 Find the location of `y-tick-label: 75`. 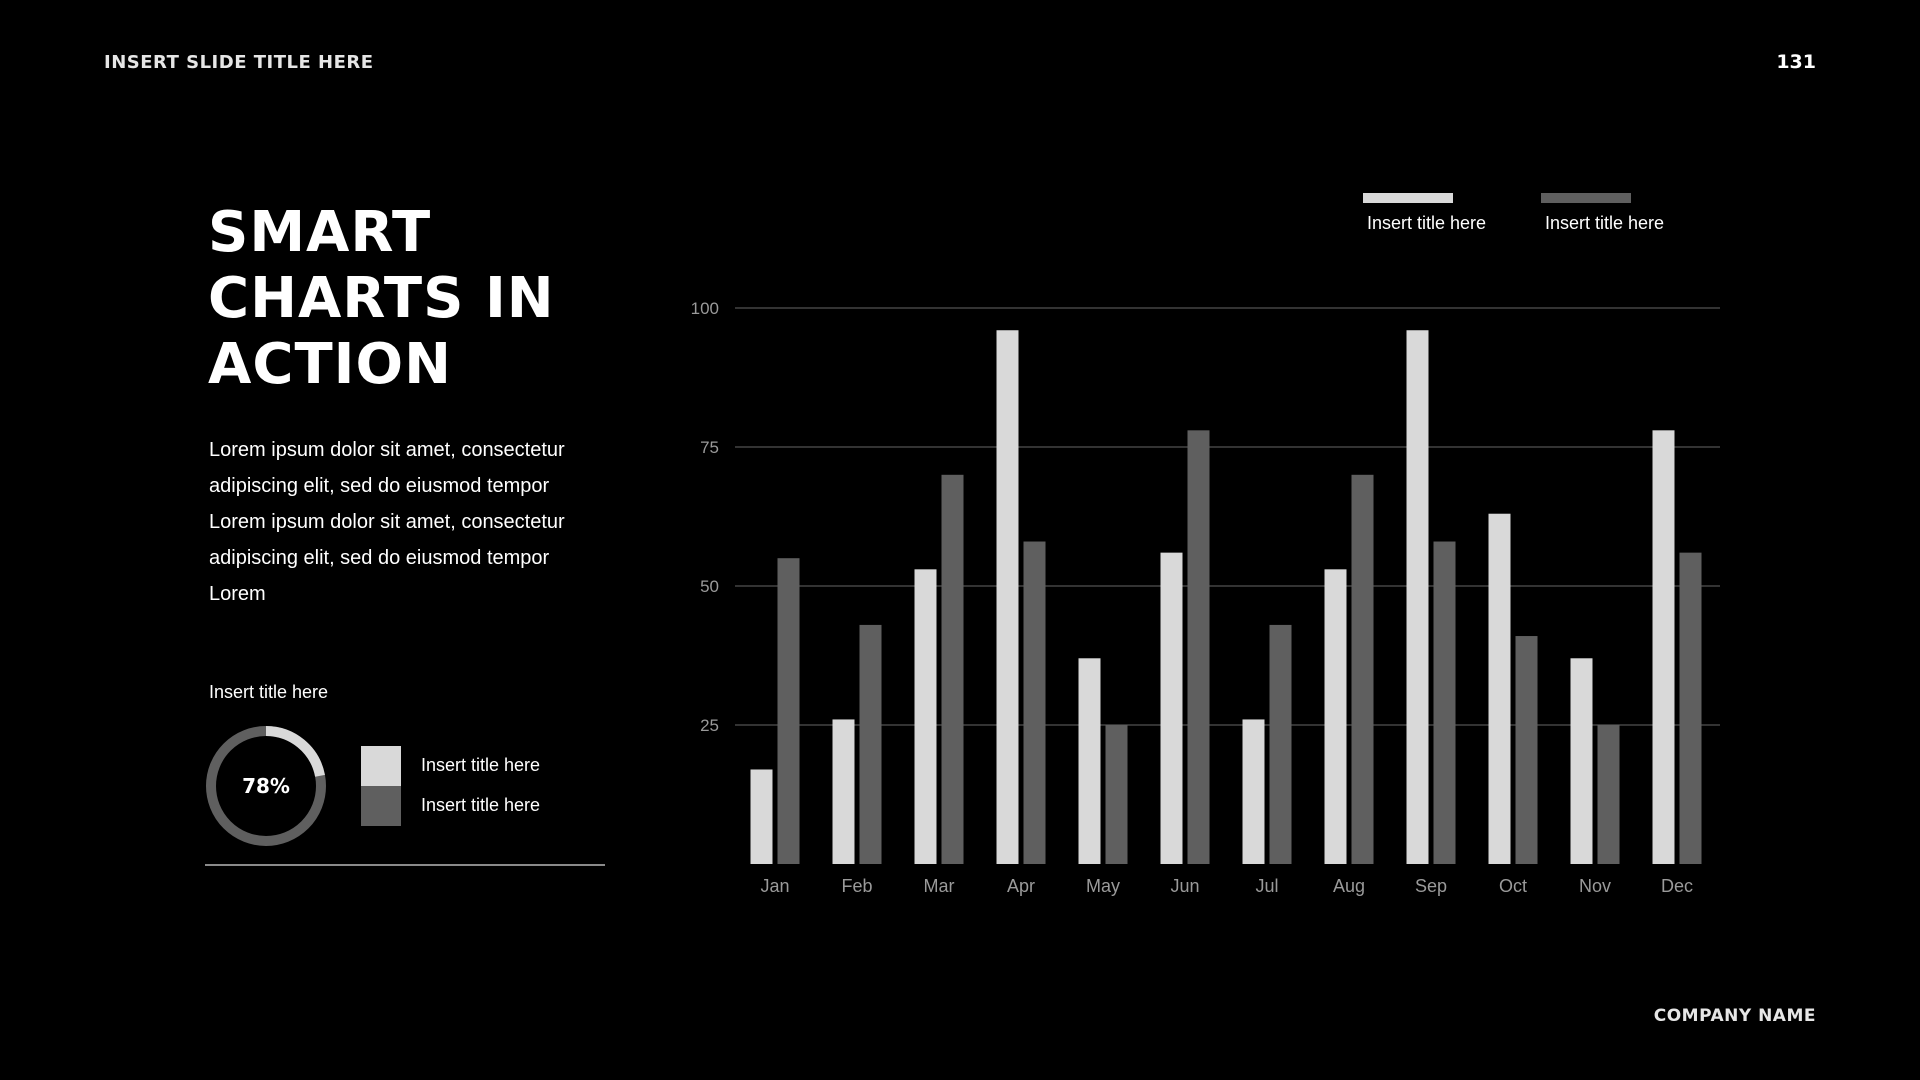

y-tick-label: 75 is located at coordinates (709, 447).